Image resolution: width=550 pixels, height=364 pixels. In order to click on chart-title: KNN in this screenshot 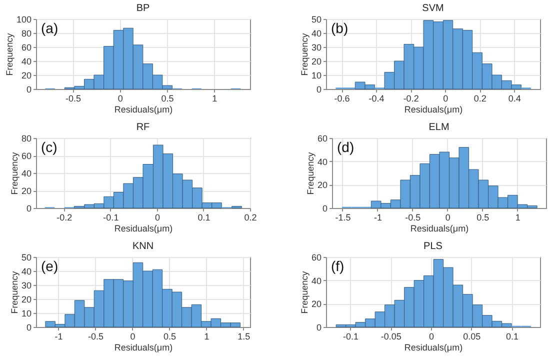, I will do `click(143, 246)`.